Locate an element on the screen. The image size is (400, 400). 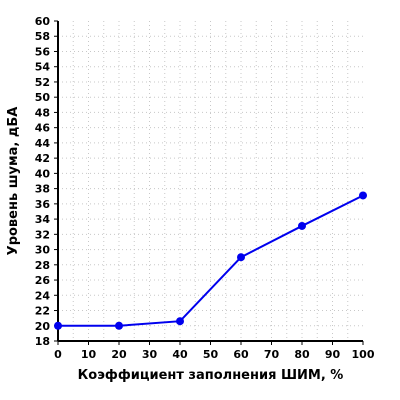
x-tick-label: 30 is located at coordinates (150, 354).